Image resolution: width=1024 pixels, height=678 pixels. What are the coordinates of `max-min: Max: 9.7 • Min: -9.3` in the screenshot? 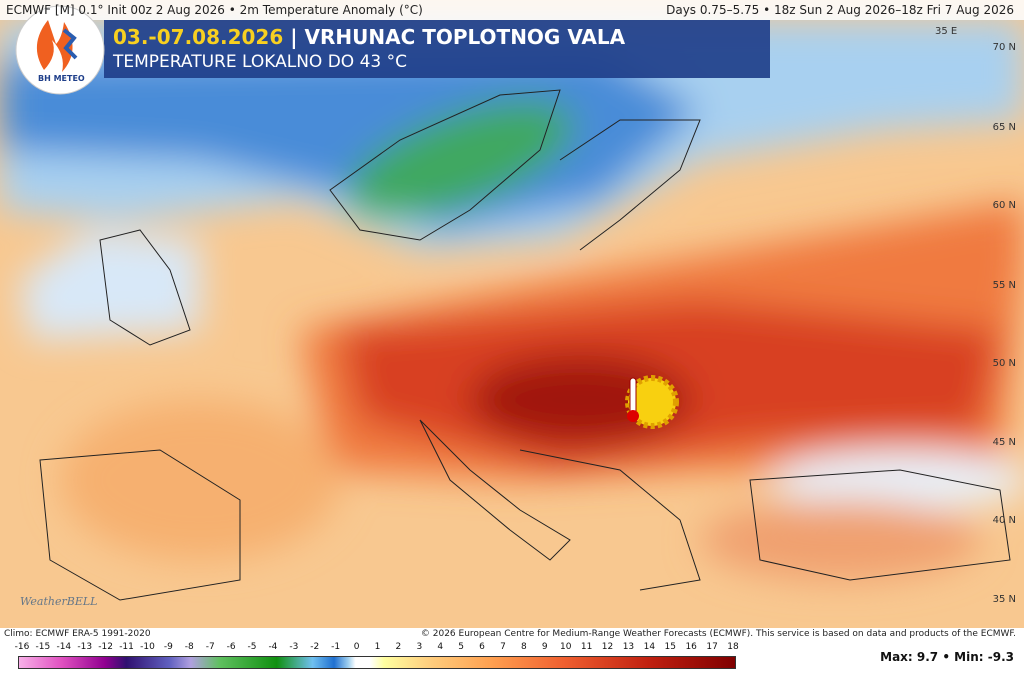 It's located at (947, 657).